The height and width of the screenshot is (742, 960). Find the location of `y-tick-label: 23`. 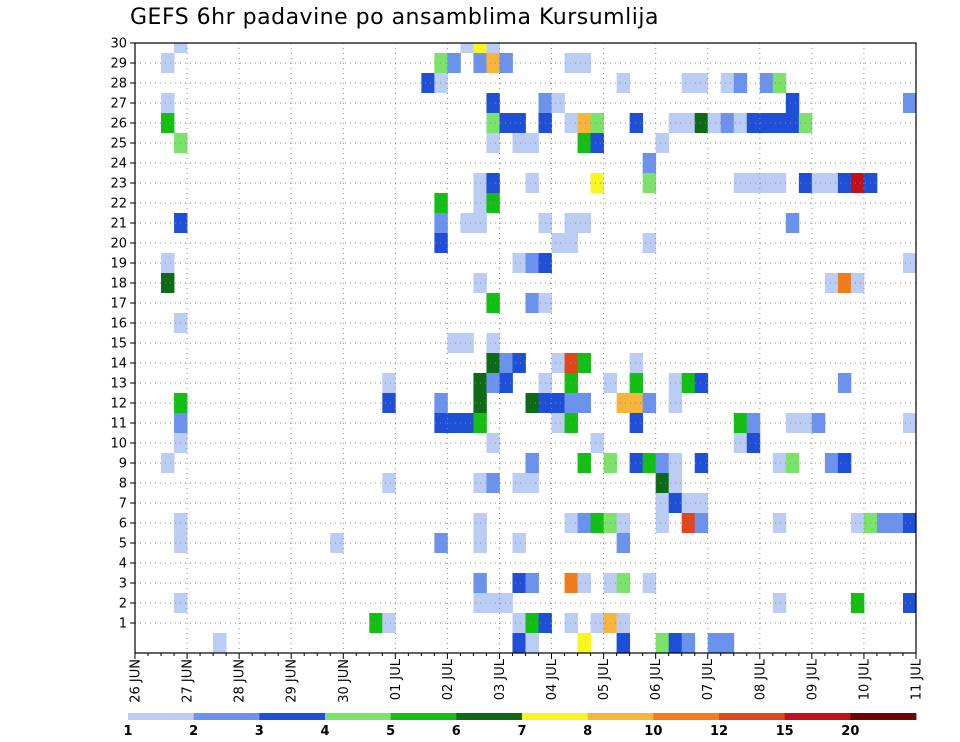

y-tick-label: 23 is located at coordinates (118, 184).